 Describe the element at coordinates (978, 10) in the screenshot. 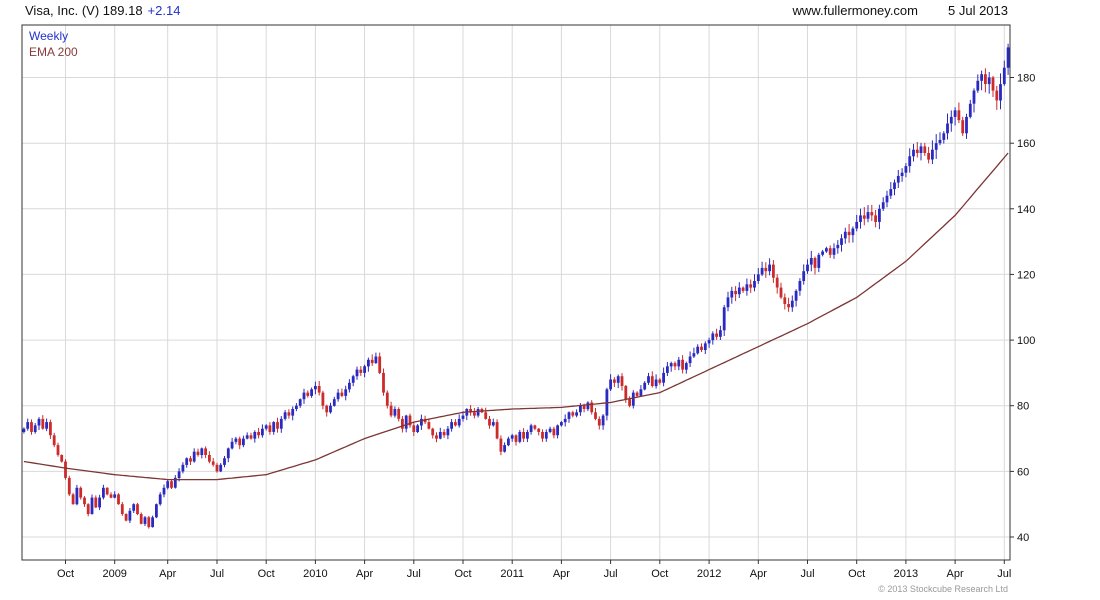

I see `date-label: 5 Jul 2013` at that location.